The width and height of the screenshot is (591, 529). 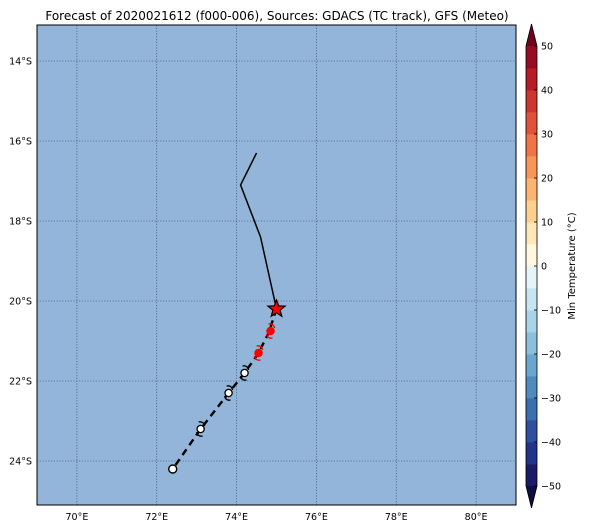 I want to click on colorbar-tick-label: 30, so click(x=547, y=135).